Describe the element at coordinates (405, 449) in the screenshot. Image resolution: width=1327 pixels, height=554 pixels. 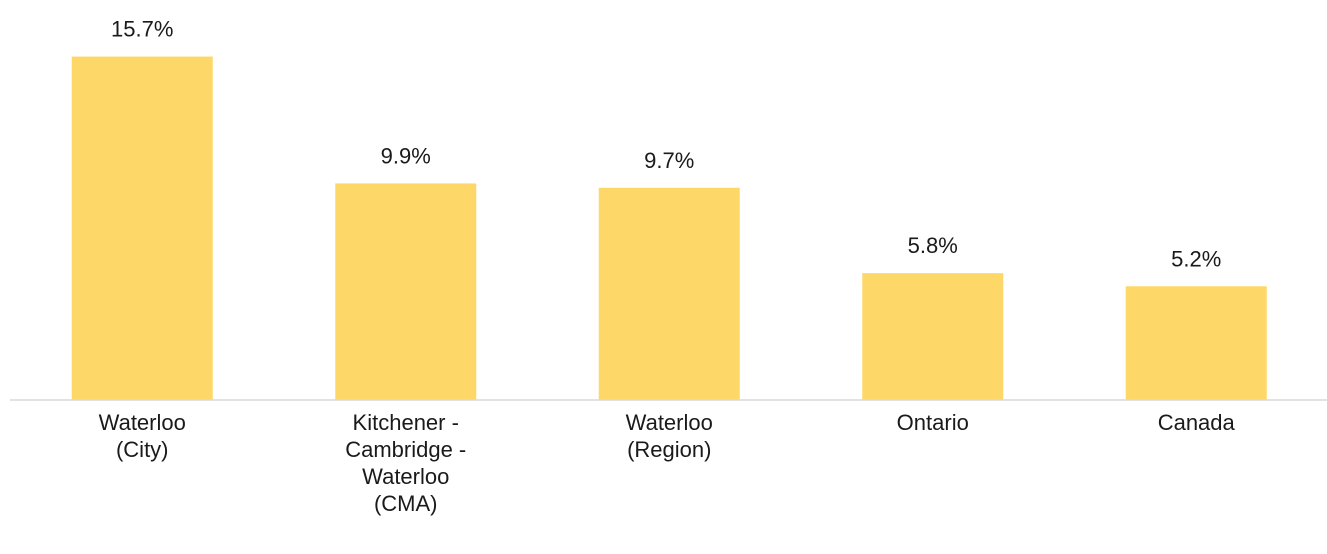
I see `x-tick-label-line: Cambridge -` at that location.